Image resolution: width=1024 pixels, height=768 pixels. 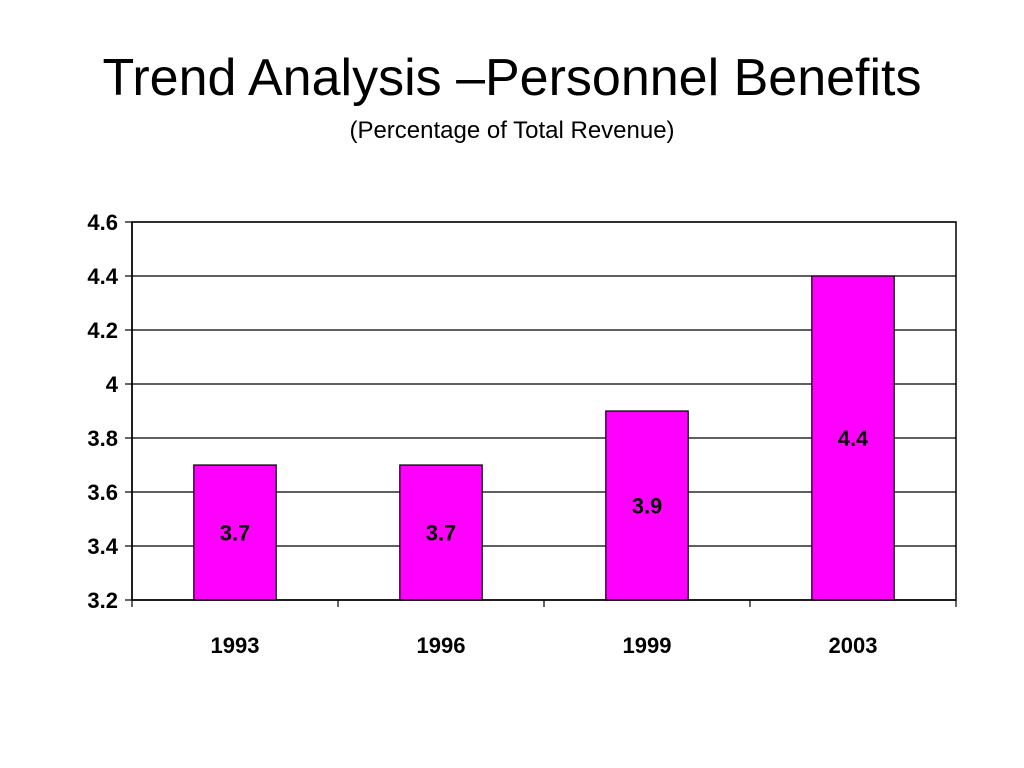 I want to click on y-tick-label: 4.2, so click(x=102, y=330).